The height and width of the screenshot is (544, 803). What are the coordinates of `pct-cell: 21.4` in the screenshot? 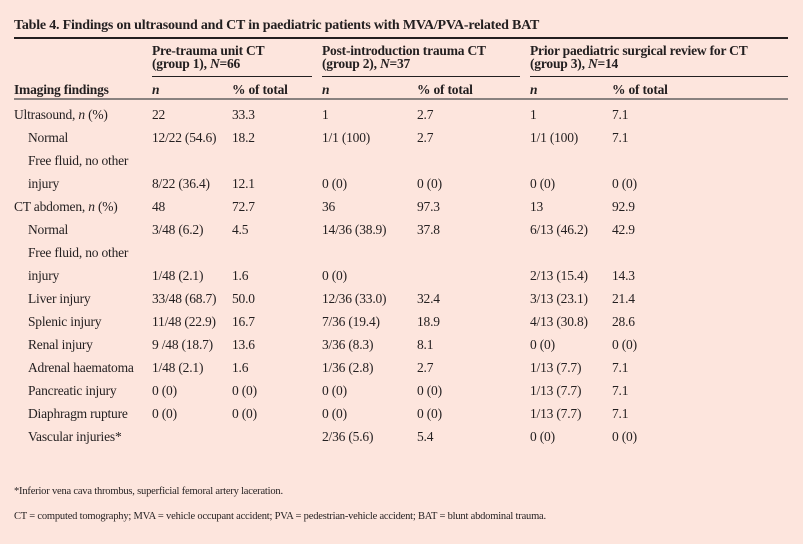 It's located at (623, 298).